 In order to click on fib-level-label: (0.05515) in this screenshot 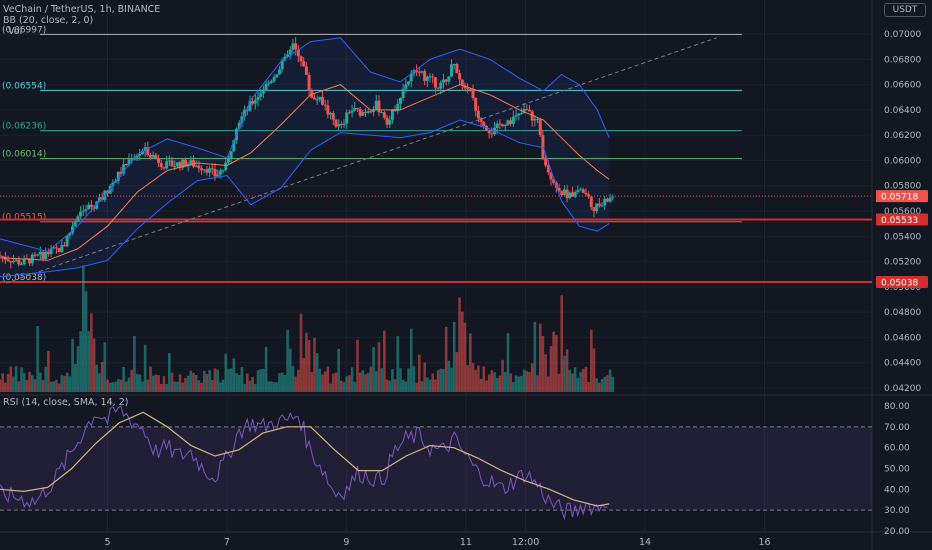, I will do `click(24, 218)`.